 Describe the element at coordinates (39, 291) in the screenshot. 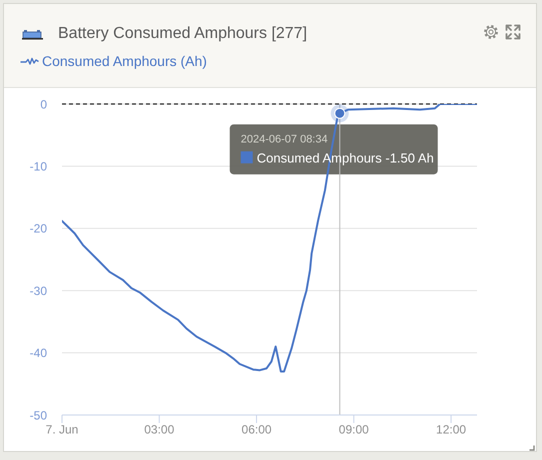

I see `y-tick-label: -30` at that location.